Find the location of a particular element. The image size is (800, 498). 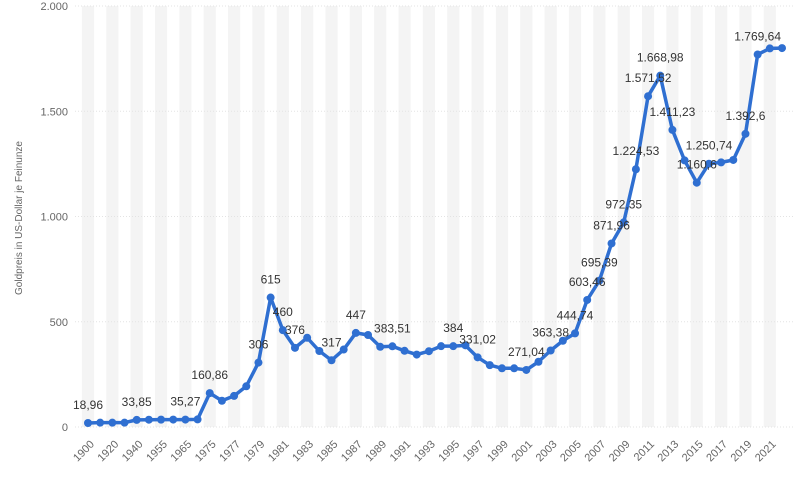

x-tick-label: 2005 is located at coordinates (571, 451).